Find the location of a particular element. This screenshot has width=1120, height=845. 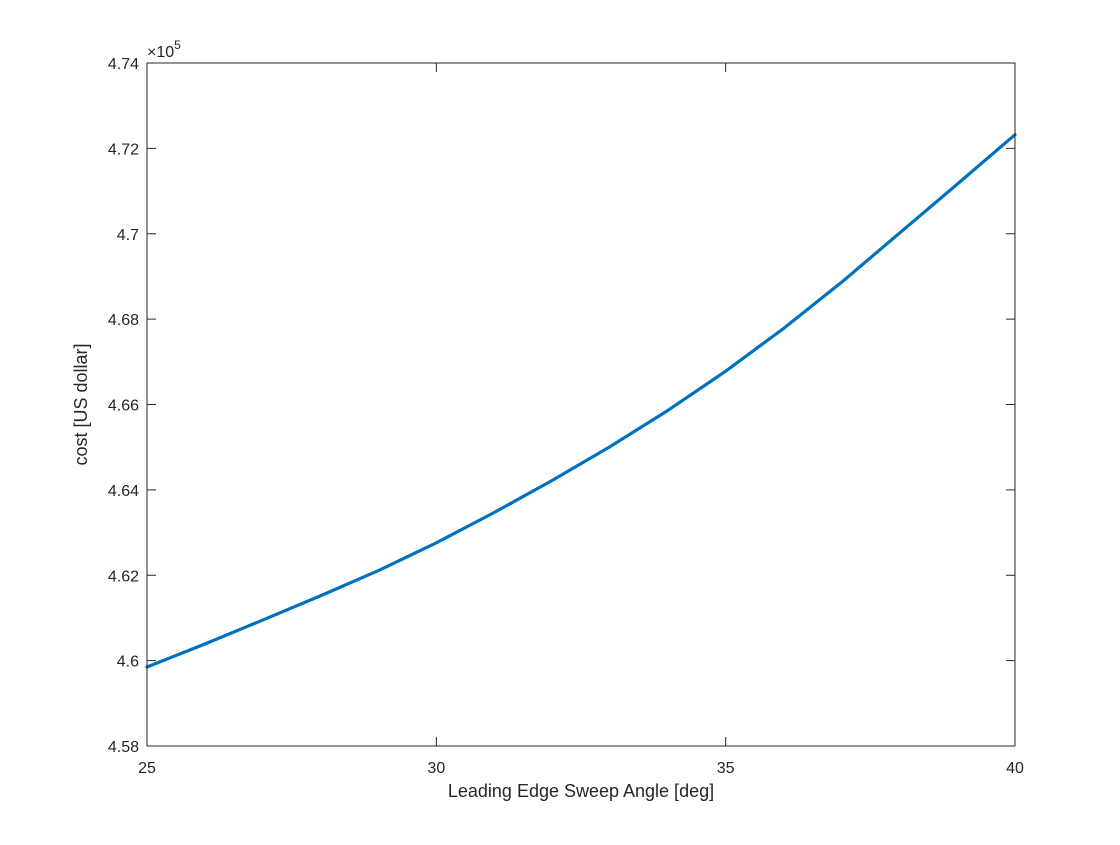

x-tick-label: 25 is located at coordinates (147, 768).